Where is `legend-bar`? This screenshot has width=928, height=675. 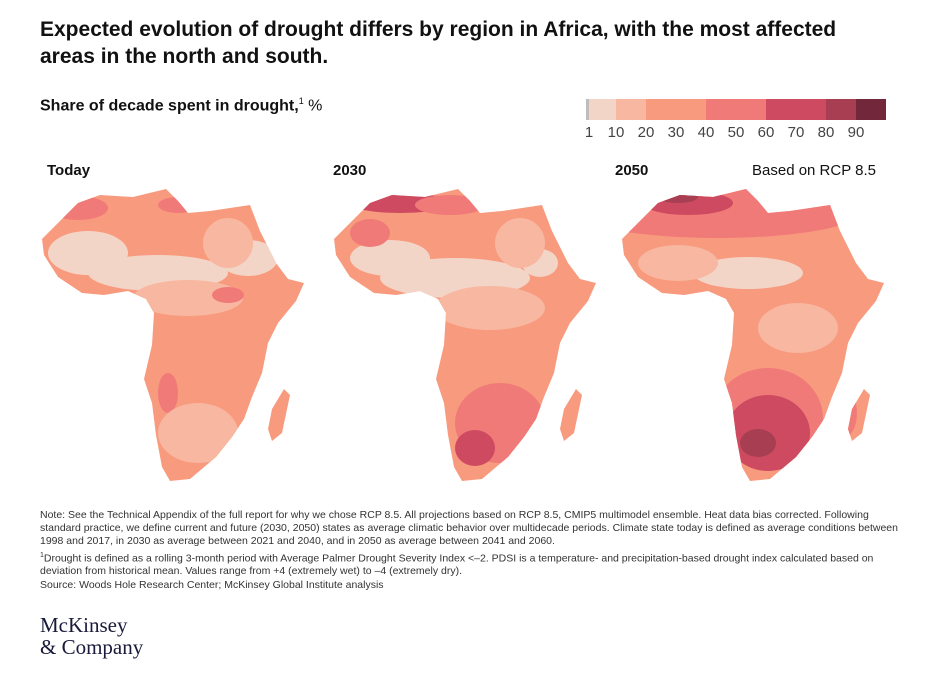 legend-bar is located at coordinates (736, 109).